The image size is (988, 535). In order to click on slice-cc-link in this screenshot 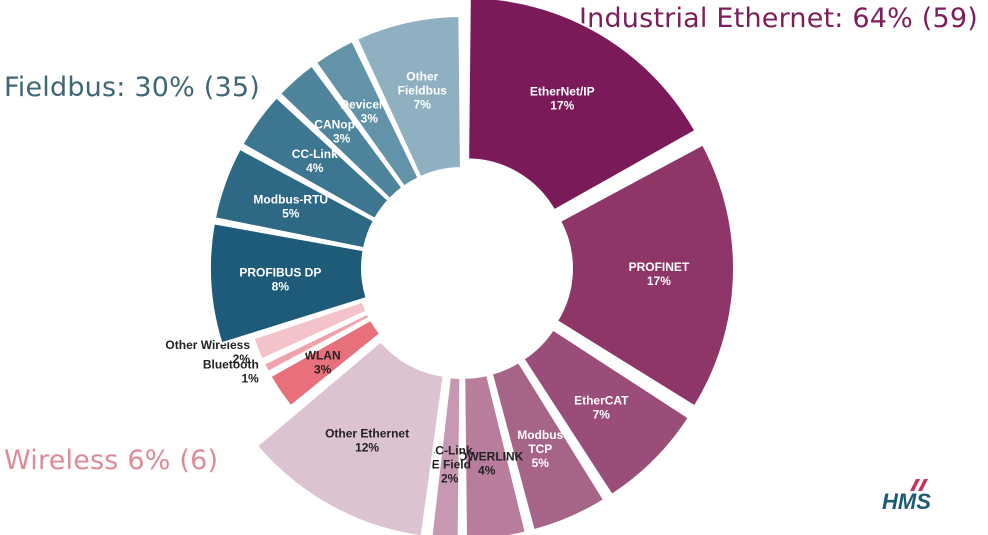, I will do `click(315, 158)`.